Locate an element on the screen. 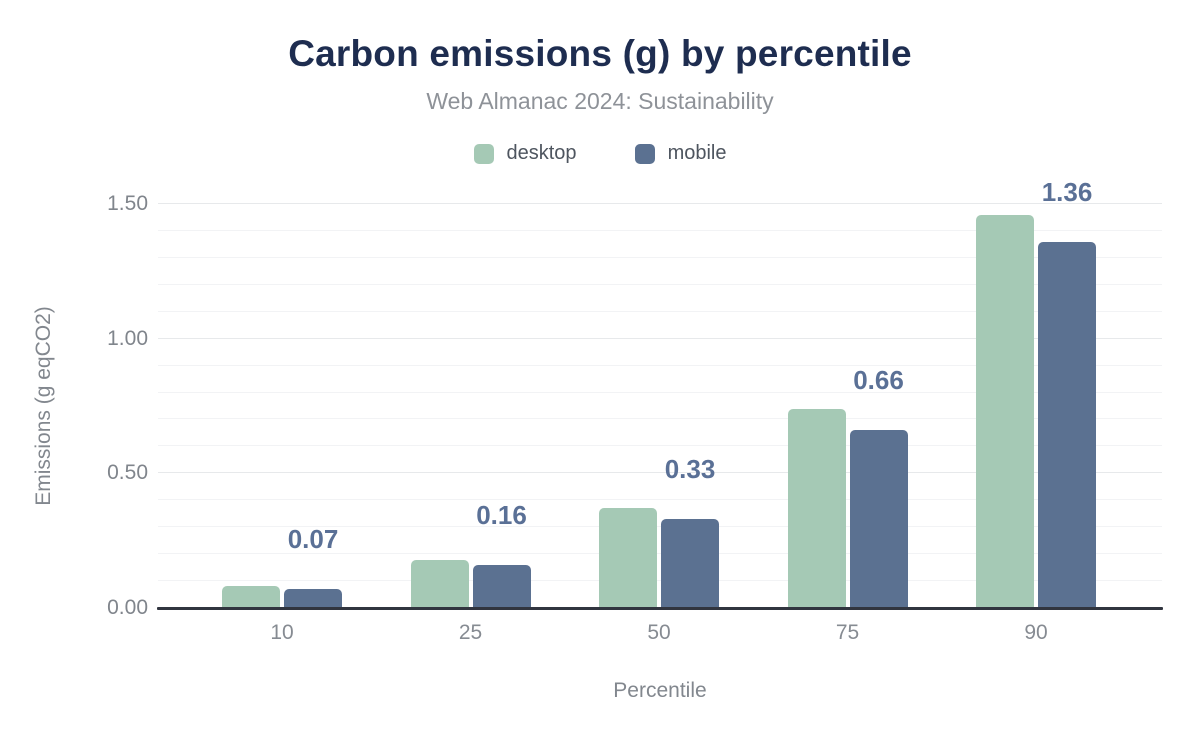 The height and width of the screenshot is (742, 1200). x-tick-label-75: 75 is located at coordinates (847, 632).